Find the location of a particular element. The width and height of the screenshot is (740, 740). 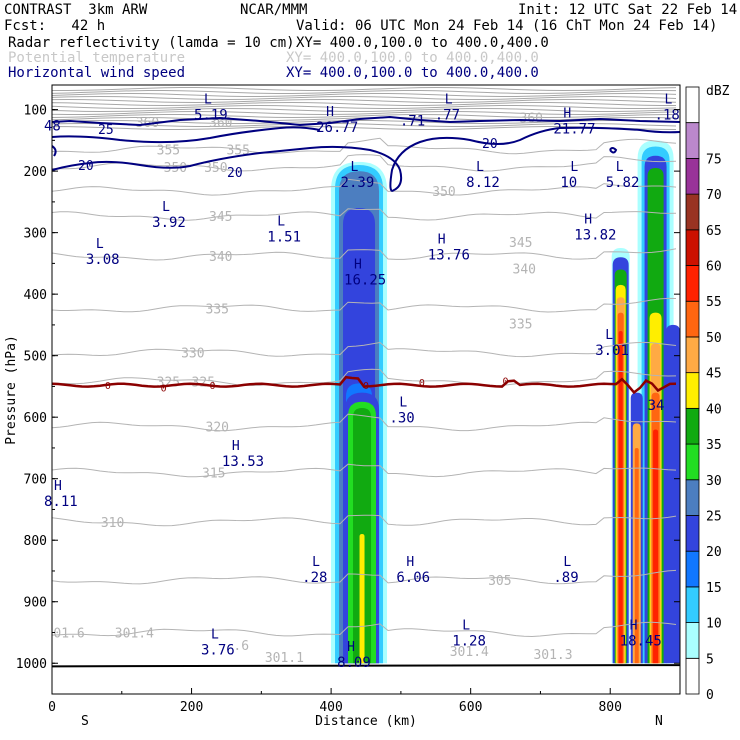

extrema-value: .18 is located at coordinates (667, 115).